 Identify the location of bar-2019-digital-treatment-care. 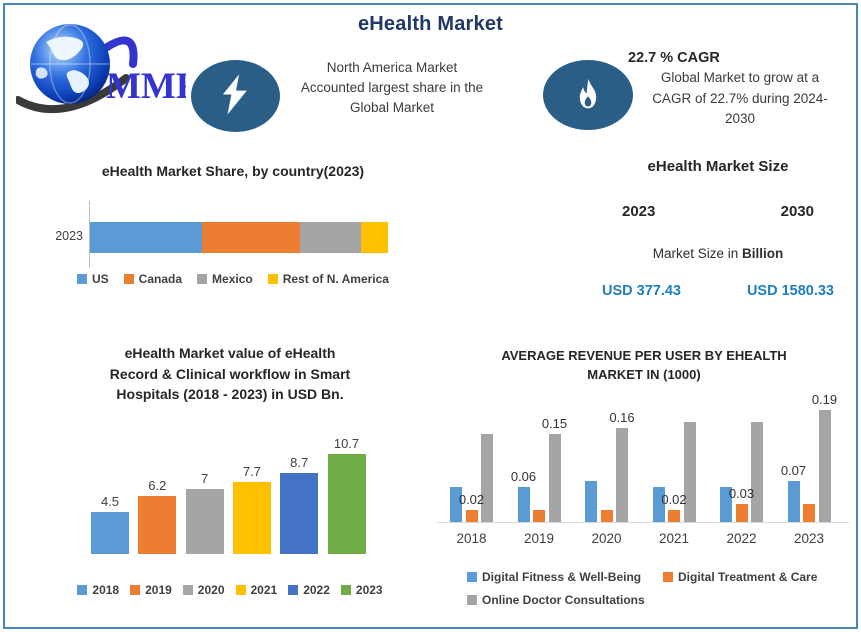
(539, 516).